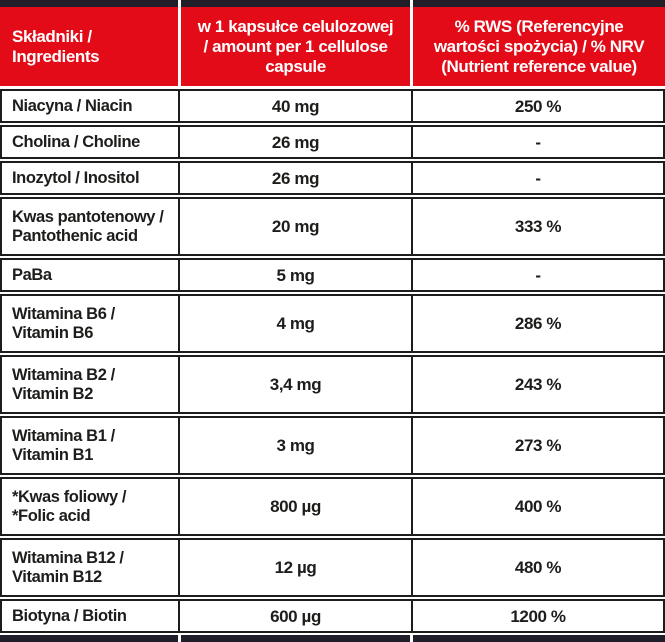  Describe the element at coordinates (63, 384) in the screenshot. I see `ingredient-name: Witamina B2 / Vitamin B2` at that location.